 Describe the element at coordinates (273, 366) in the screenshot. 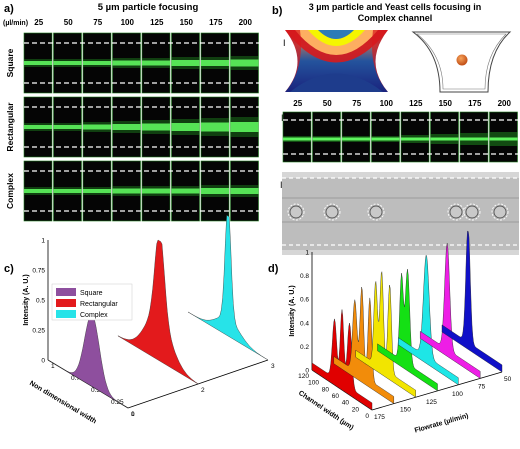

I see `series-tick: 3` at that location.